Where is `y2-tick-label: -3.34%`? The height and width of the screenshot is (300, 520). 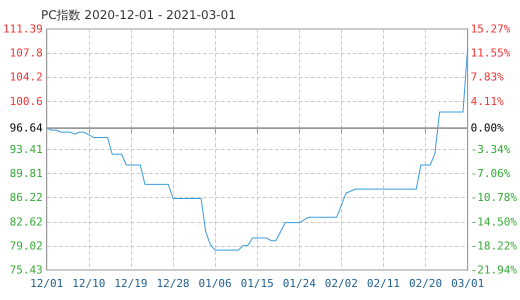 y2-tick-label: -3.34% is located at coordinates (490, 149).